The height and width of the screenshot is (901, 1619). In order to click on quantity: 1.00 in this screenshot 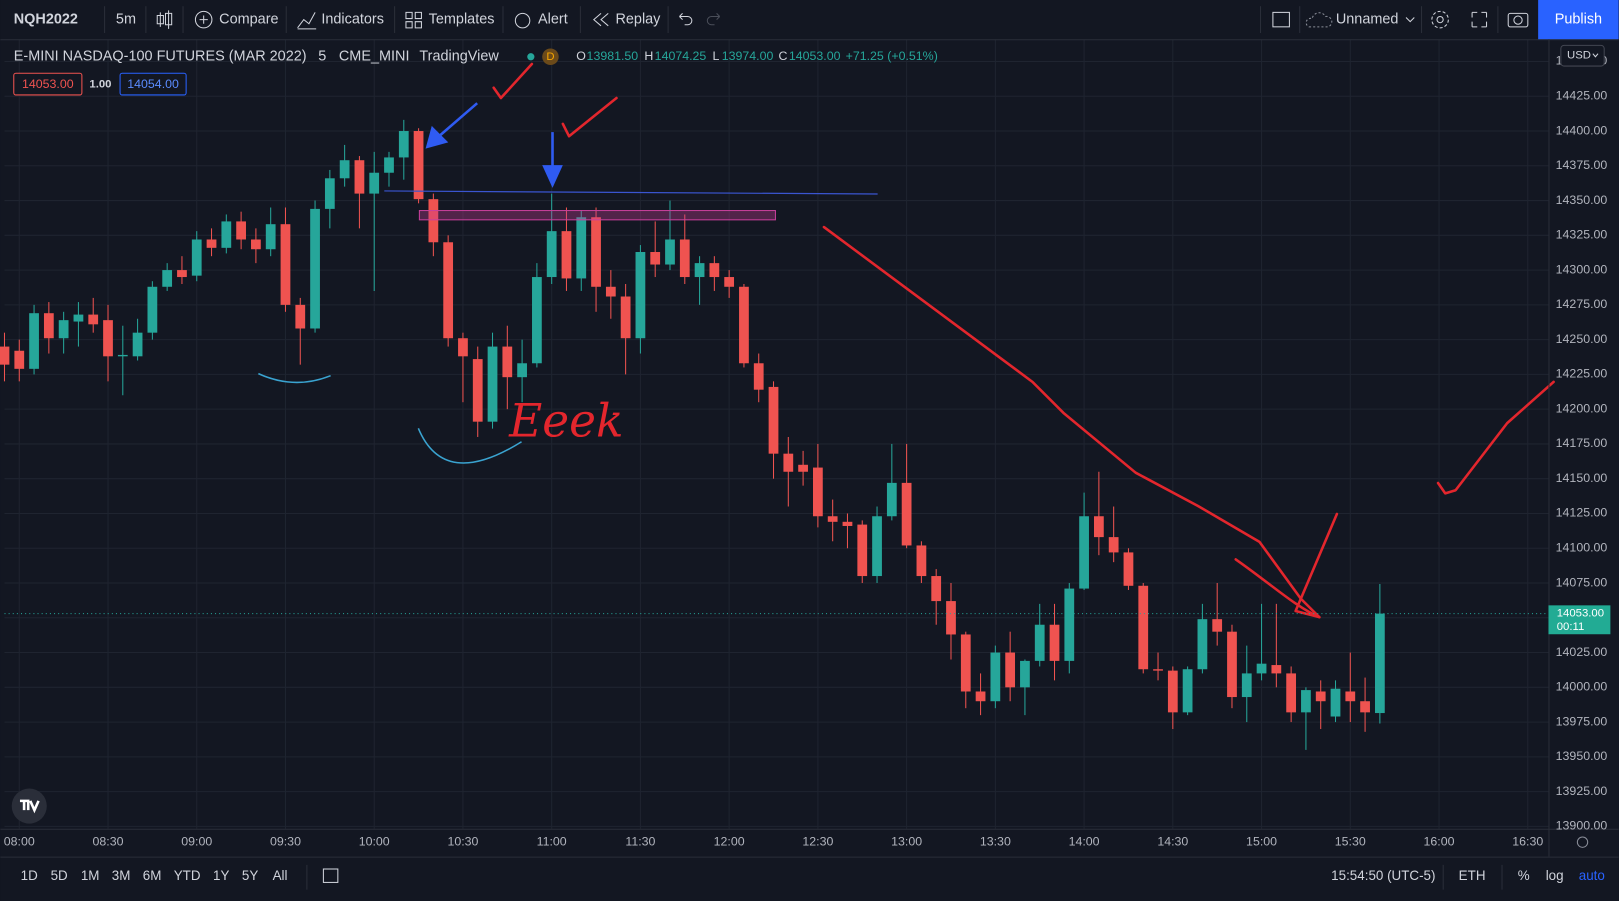, I will do `click(100, 85)`.